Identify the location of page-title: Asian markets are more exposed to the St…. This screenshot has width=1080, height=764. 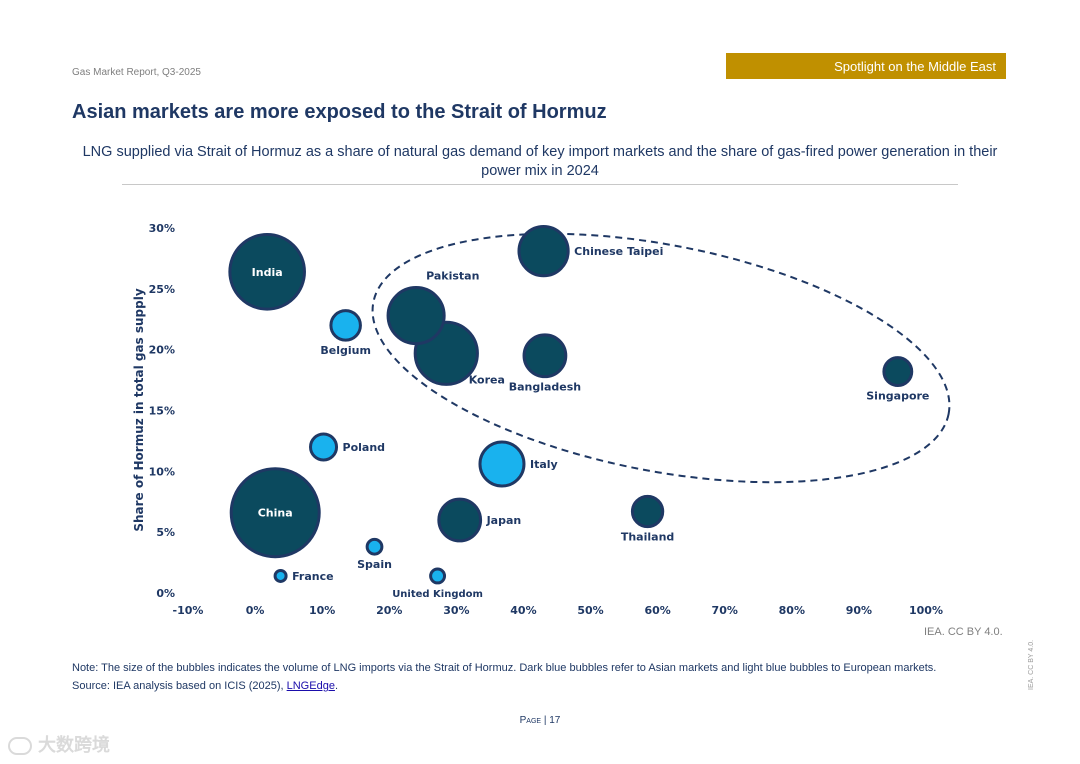
(339, 112).